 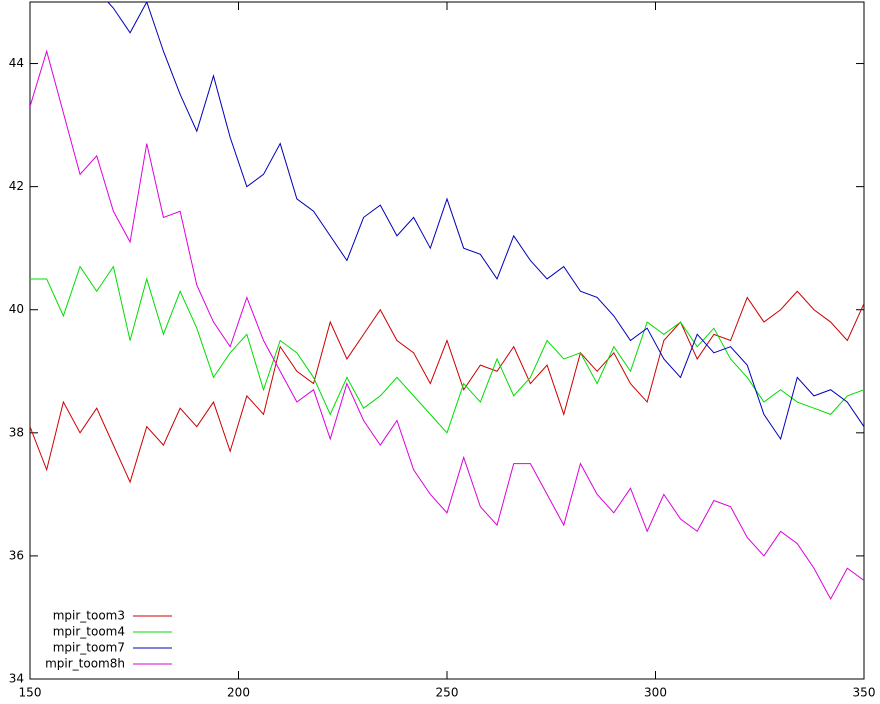 What do you see at coordinates (16, 555) in the screenshot?
I see `y-tick-label: 36` at bounding box center [16, 555].